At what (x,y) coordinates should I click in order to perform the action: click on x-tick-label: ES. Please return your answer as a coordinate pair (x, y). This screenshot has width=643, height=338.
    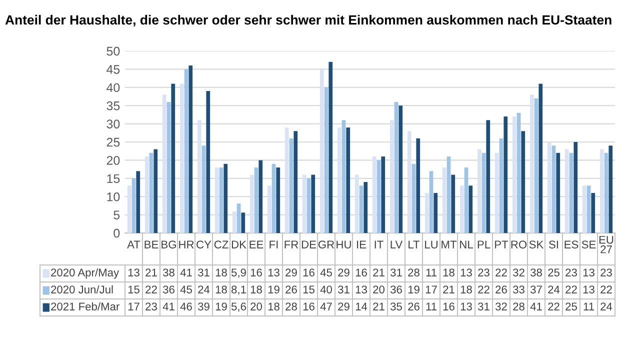
    Looking at the image, I should click on (571, 244).